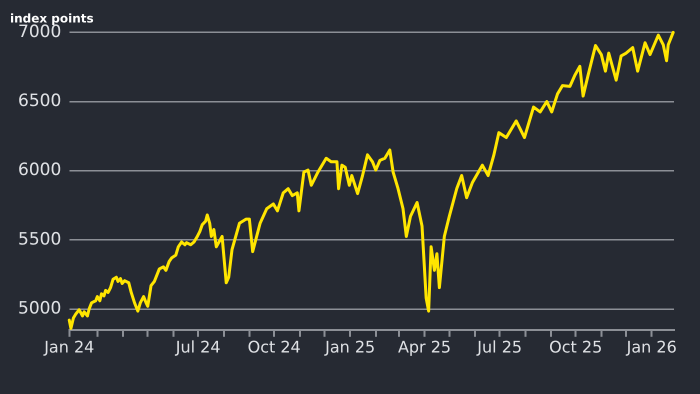 The width and height of the screenshot is (700, 394). Describe the element at coordinates (651, 347) in the screenshot. I see `x-tick-label: Jan 26` at that location.